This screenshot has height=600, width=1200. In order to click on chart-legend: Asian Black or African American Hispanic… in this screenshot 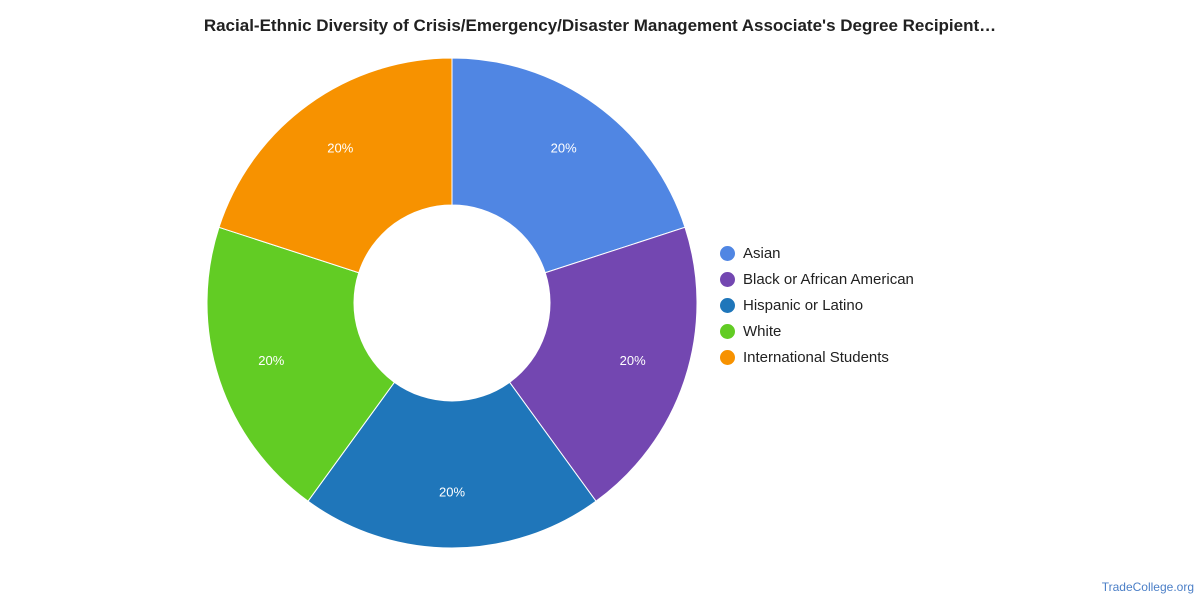, I will do `click(817, 305)`.